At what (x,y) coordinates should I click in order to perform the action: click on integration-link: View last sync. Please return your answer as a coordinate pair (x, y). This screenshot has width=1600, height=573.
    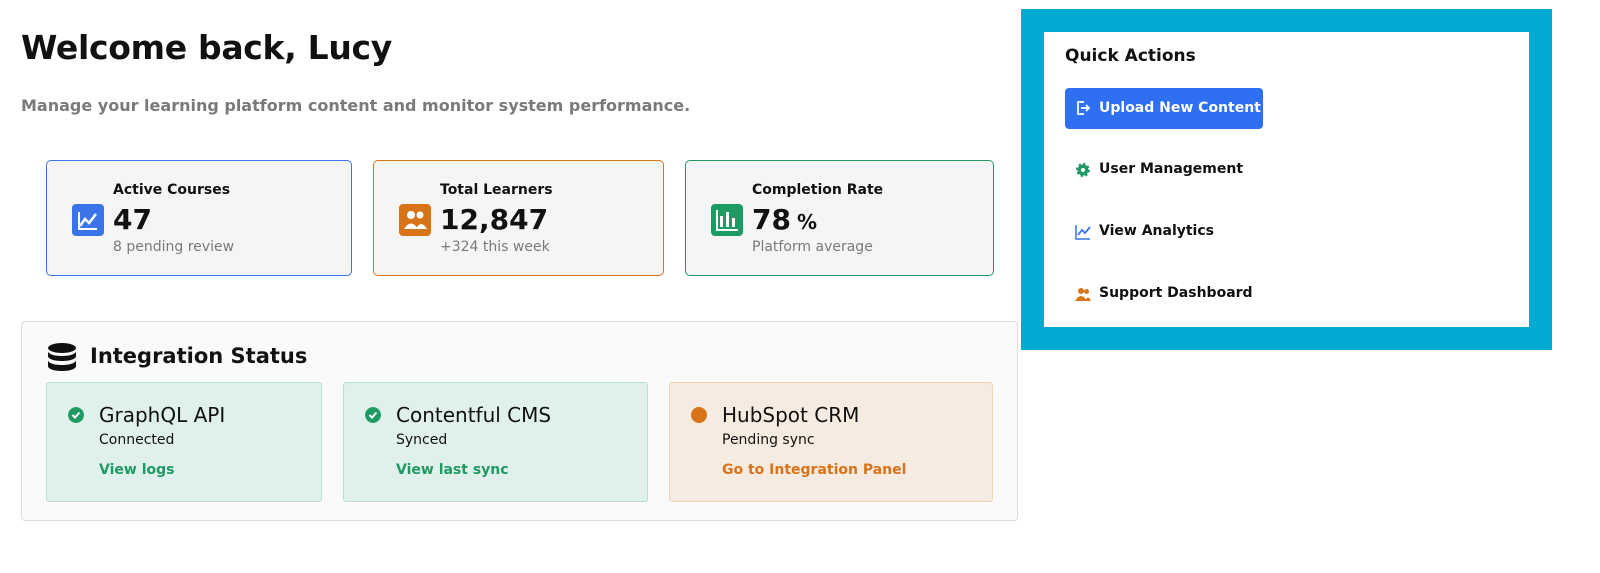
    Looking at the image, I should click on (452, 470).